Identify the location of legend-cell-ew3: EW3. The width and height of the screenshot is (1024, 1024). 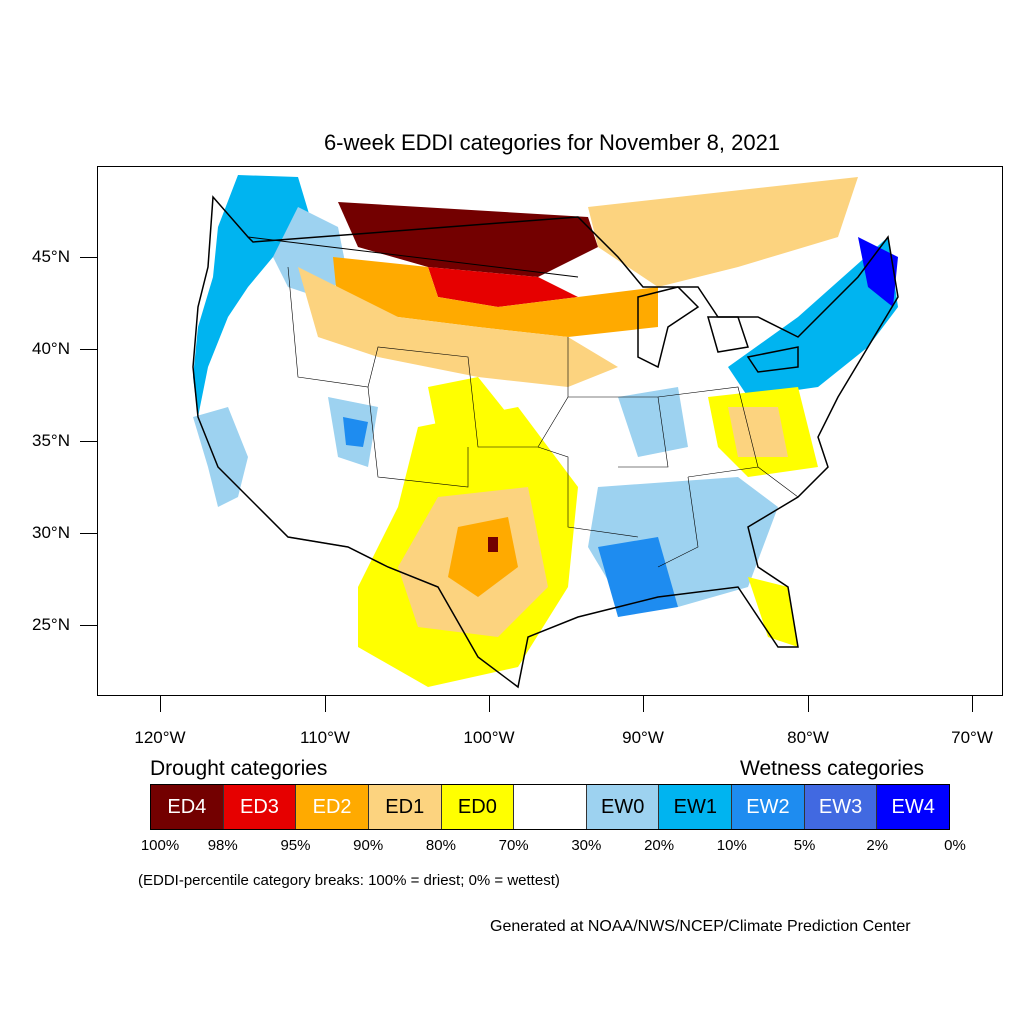
(841, 807).